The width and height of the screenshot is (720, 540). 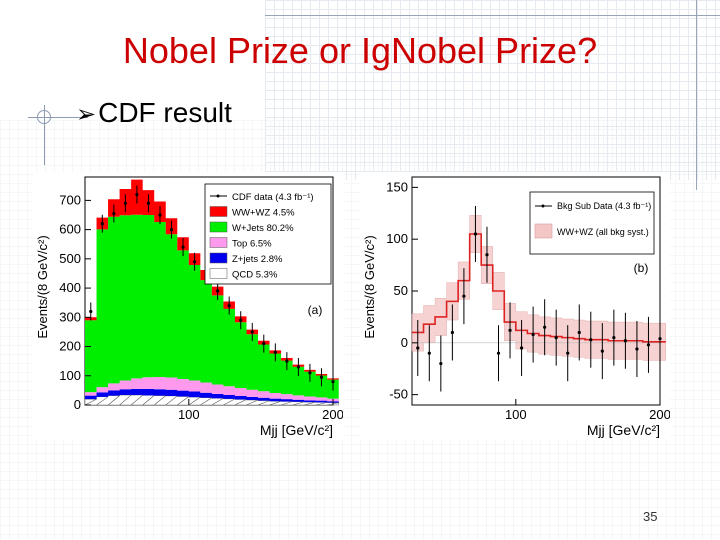 What do you see at coordinates (212, 395) in the screenshot?
I see `stack-zjets` at bounding box center [212, 395].